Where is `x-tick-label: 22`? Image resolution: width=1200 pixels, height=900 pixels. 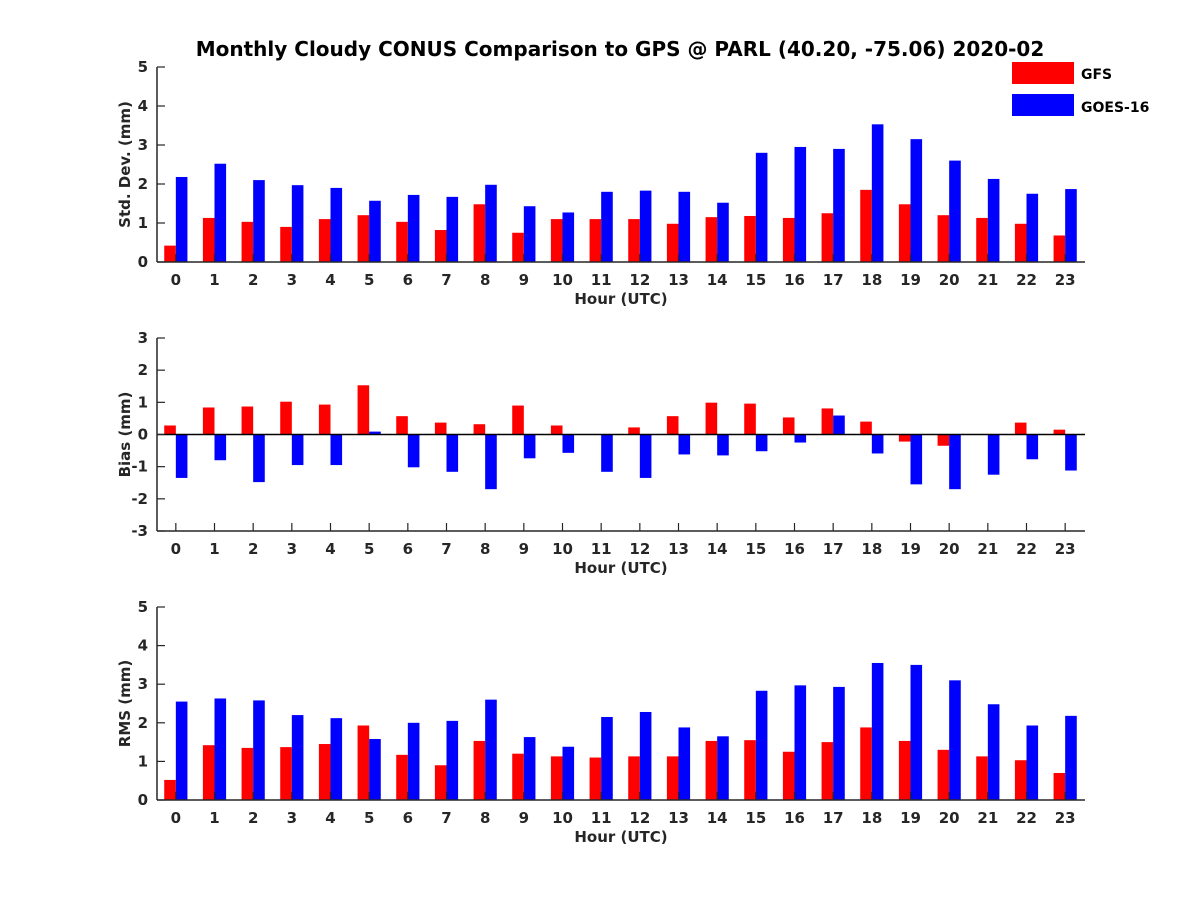 x-tick-label: 22 is located at coordinates (1026, 549).